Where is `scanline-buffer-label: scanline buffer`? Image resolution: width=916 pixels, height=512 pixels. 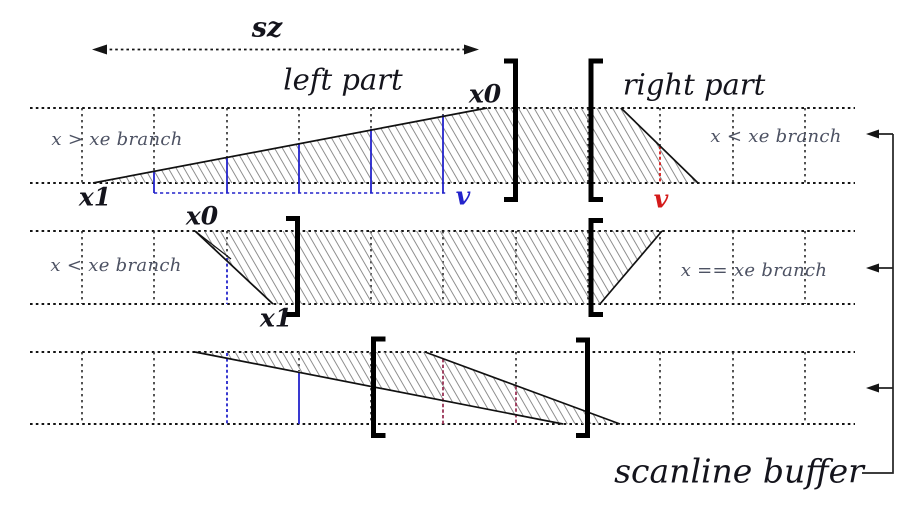 scanline-buffer-label: scanline buffer is located at coordinates (739, 471).